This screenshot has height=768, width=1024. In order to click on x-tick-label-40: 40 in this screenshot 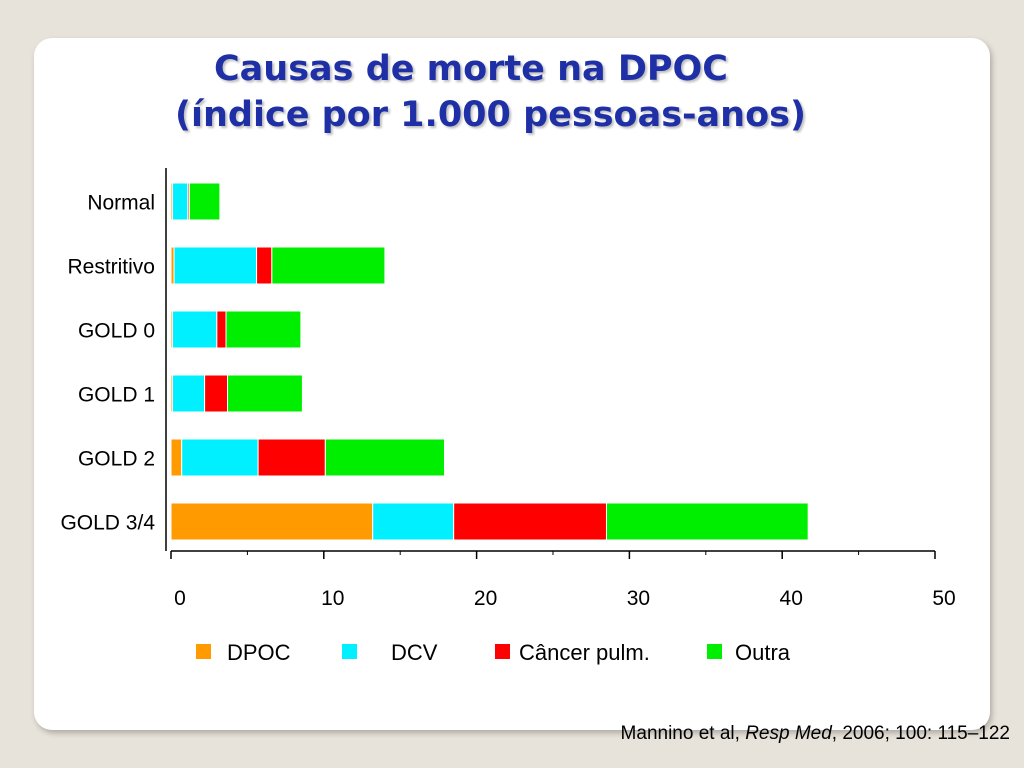, I will do `click(791, 598)`.